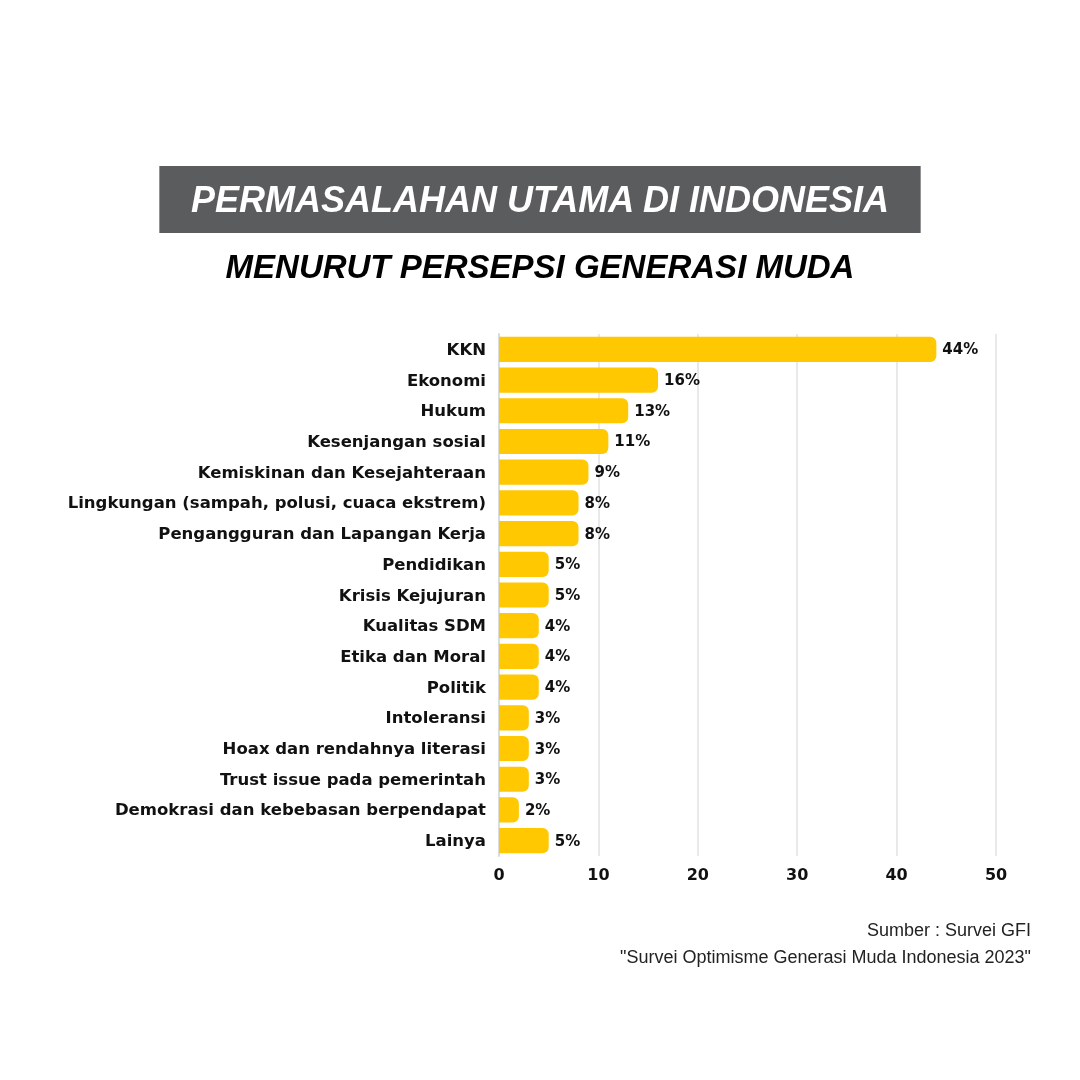  I want to click on y-tick-label: Etika dan Moral, so click(413, 656).